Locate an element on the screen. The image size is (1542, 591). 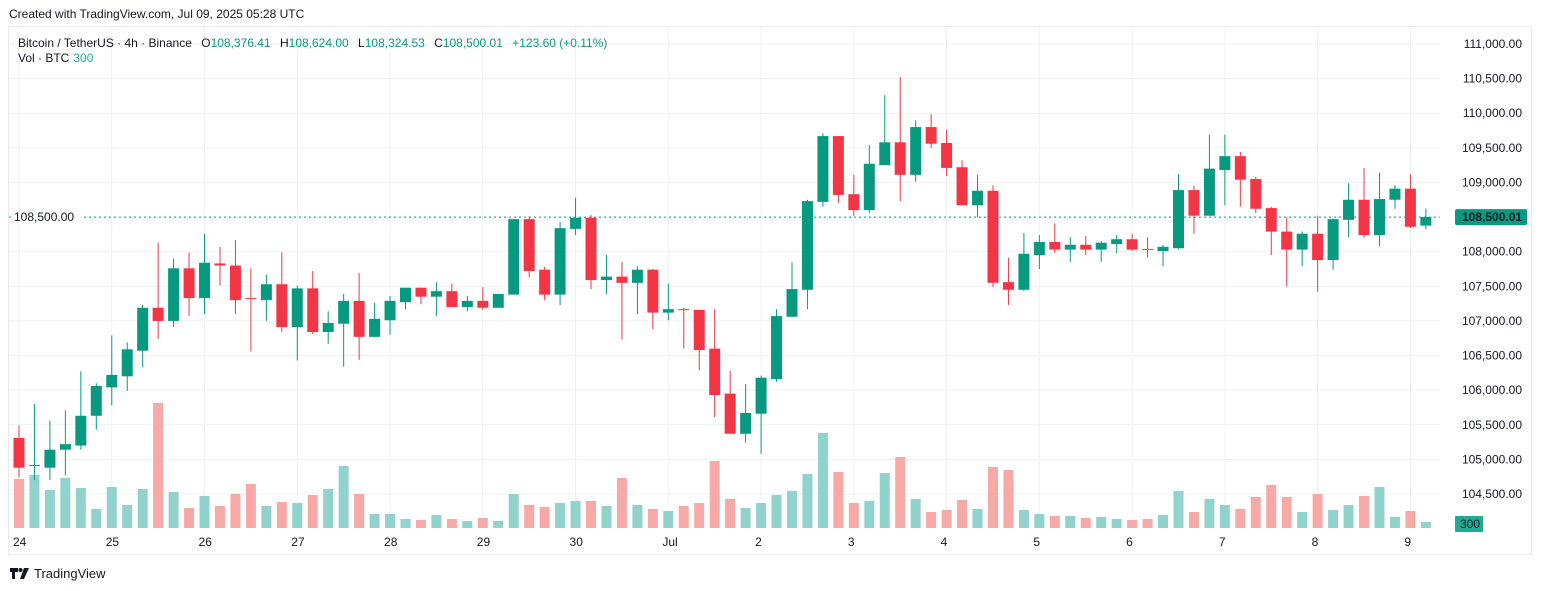
time-tick-label: 24 is located at coordinates (20, 542).